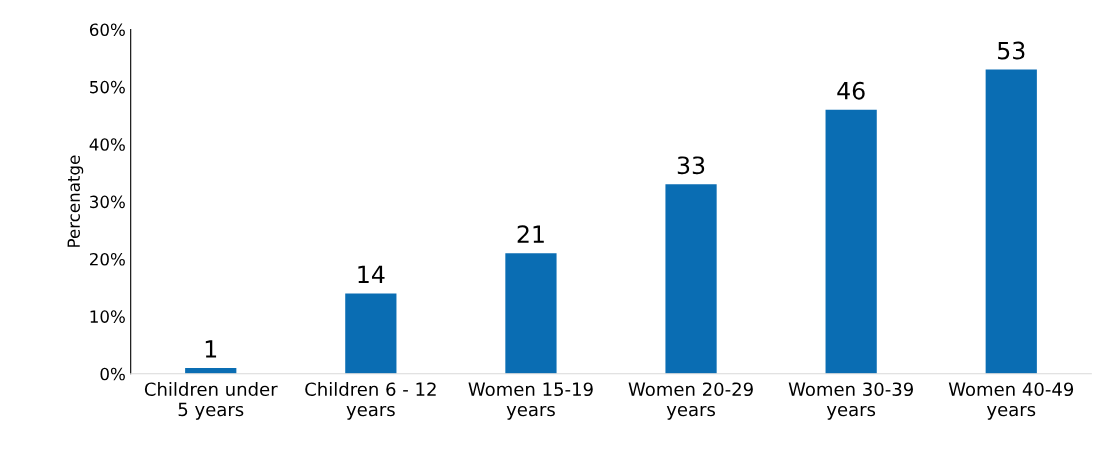 The image size is (1117, 453). I want to click on data-label: 21, so click(530, 234).